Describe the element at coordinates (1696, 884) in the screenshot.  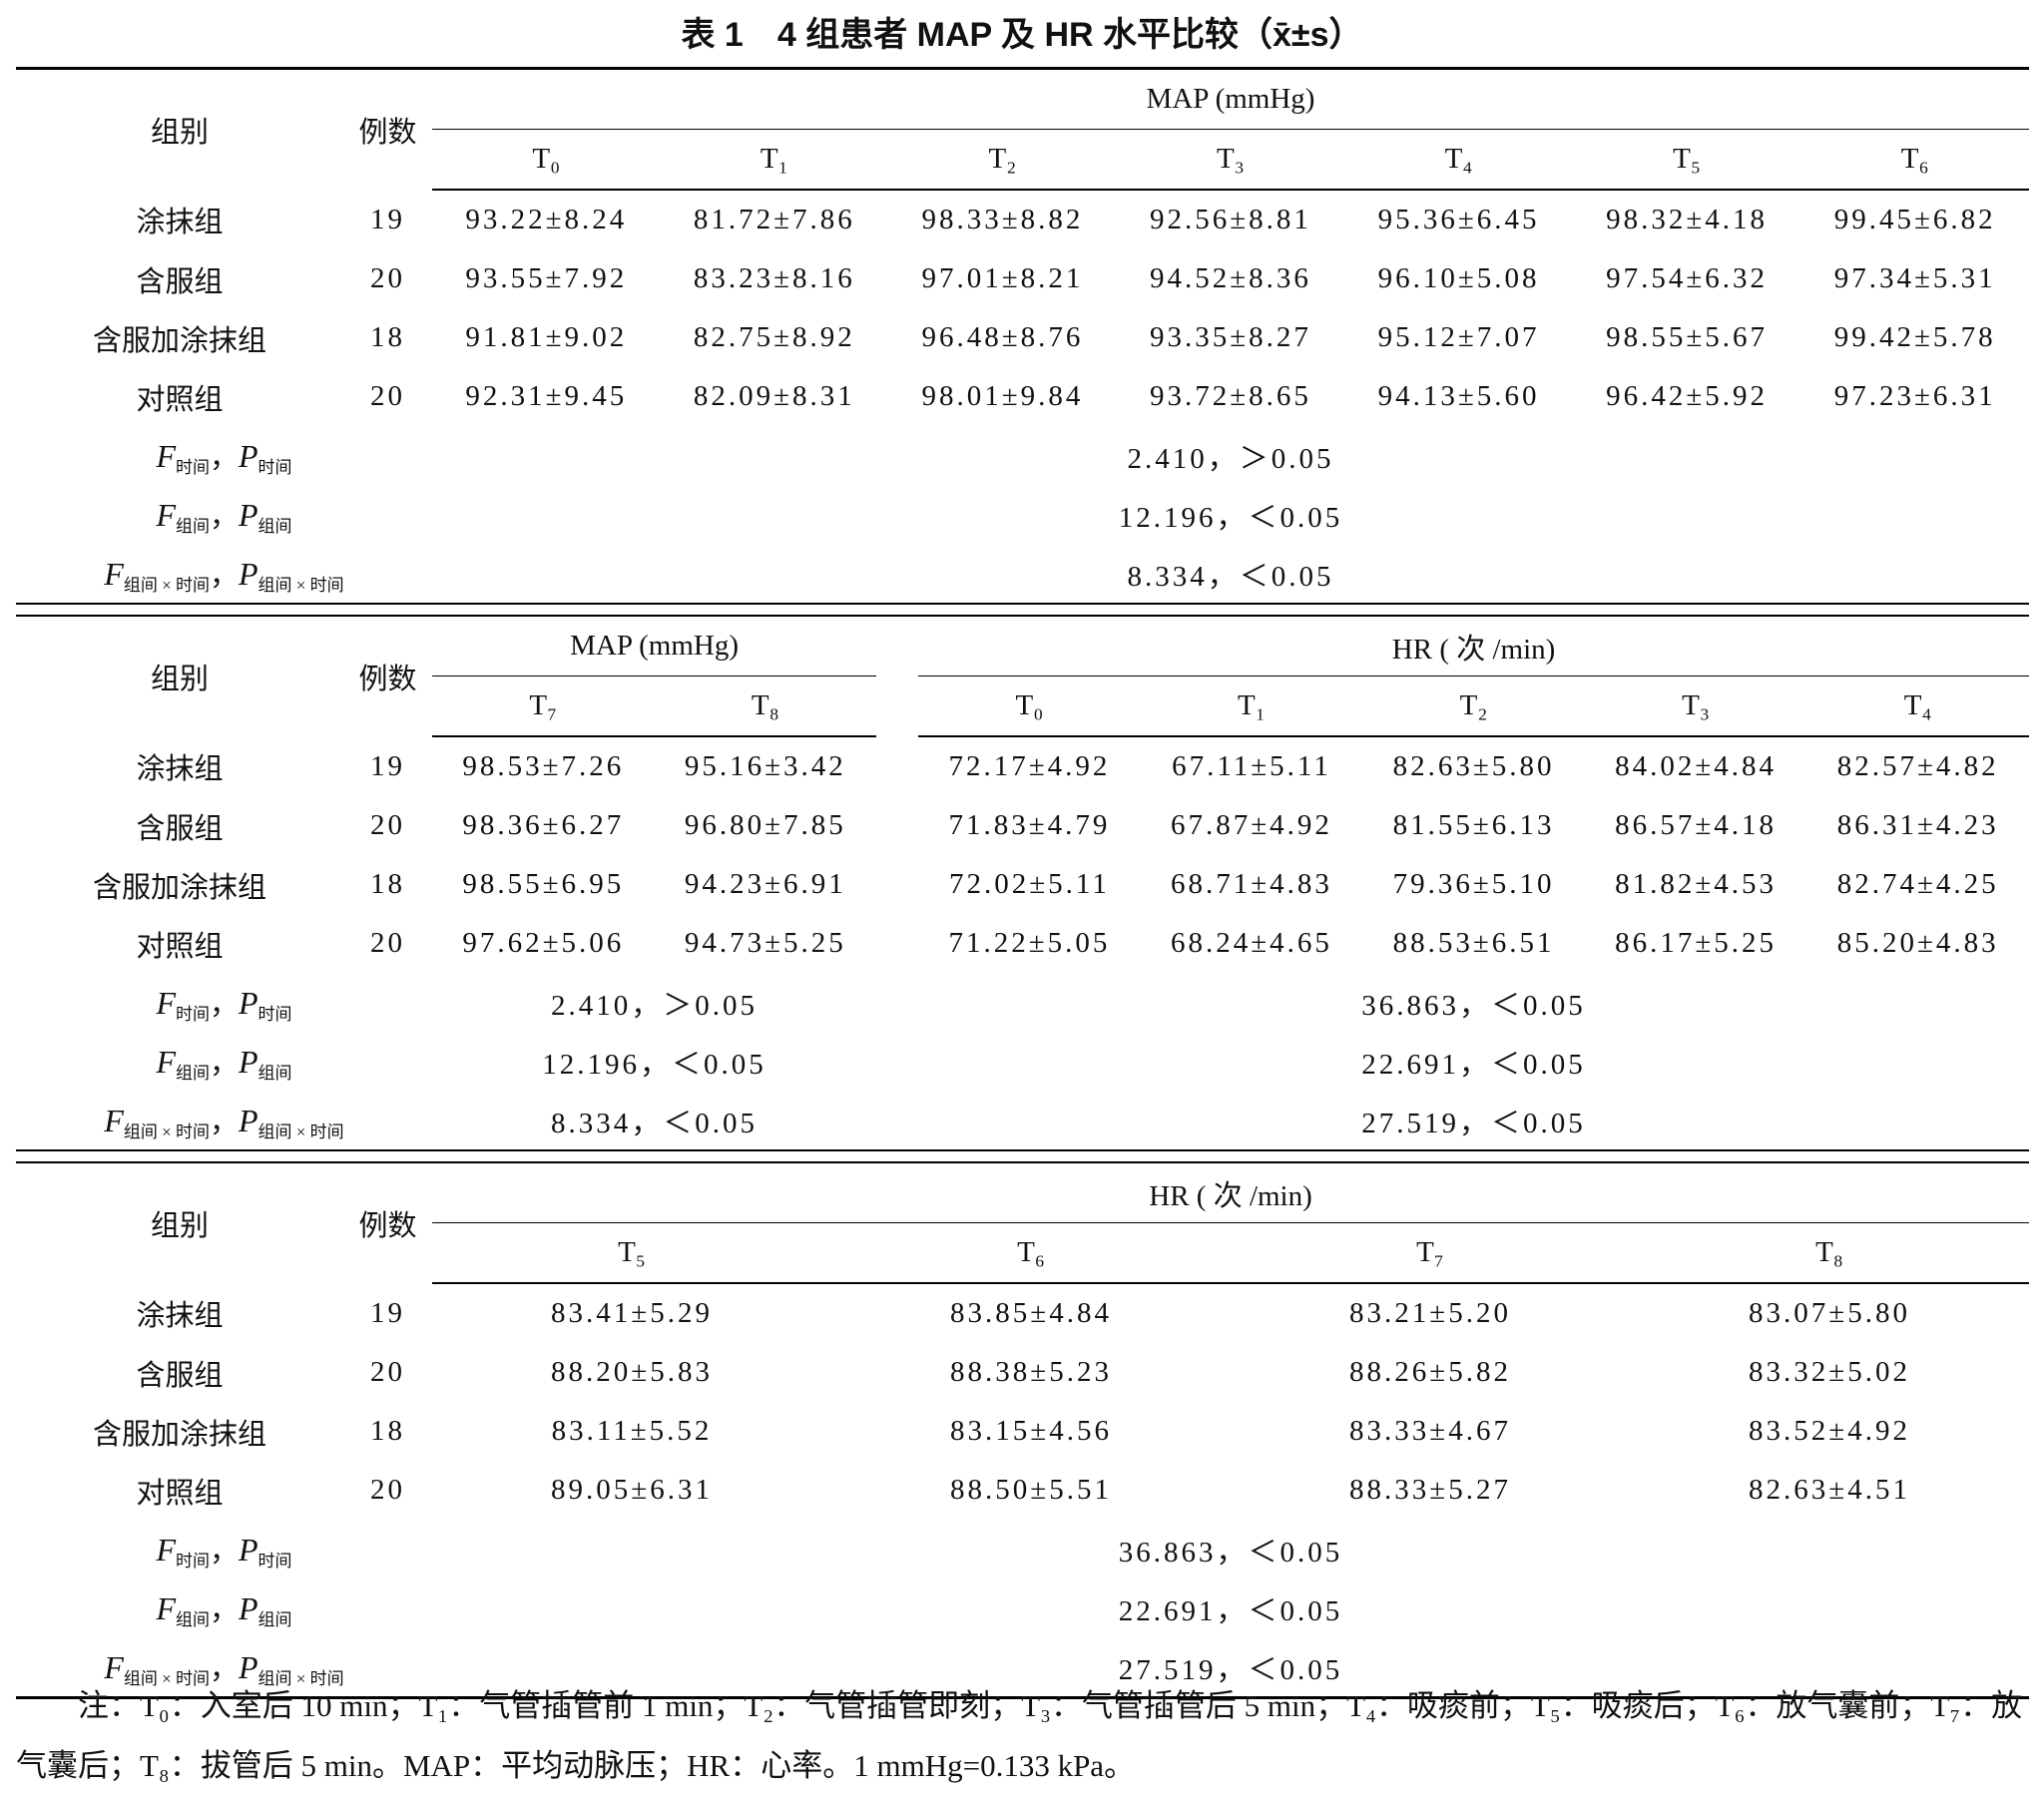
I see `value: 81.82±4.53` at that location.